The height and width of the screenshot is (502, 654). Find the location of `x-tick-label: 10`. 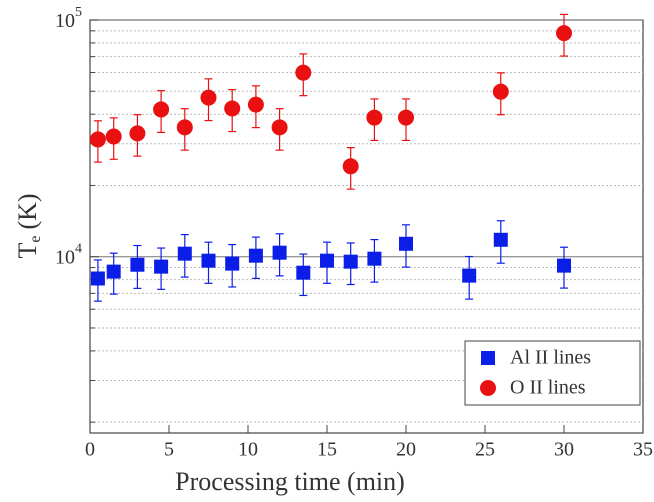

x-tick-label: 10 is located at coordinates (248, 450).